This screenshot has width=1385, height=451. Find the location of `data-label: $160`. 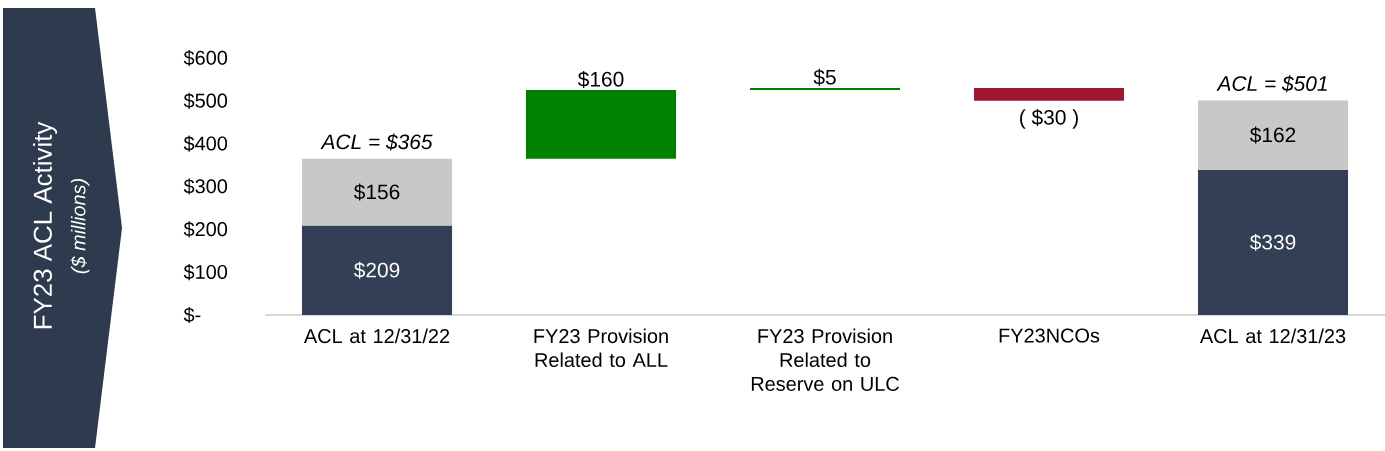

data-label: $160 is located at coordinates (600, 79).